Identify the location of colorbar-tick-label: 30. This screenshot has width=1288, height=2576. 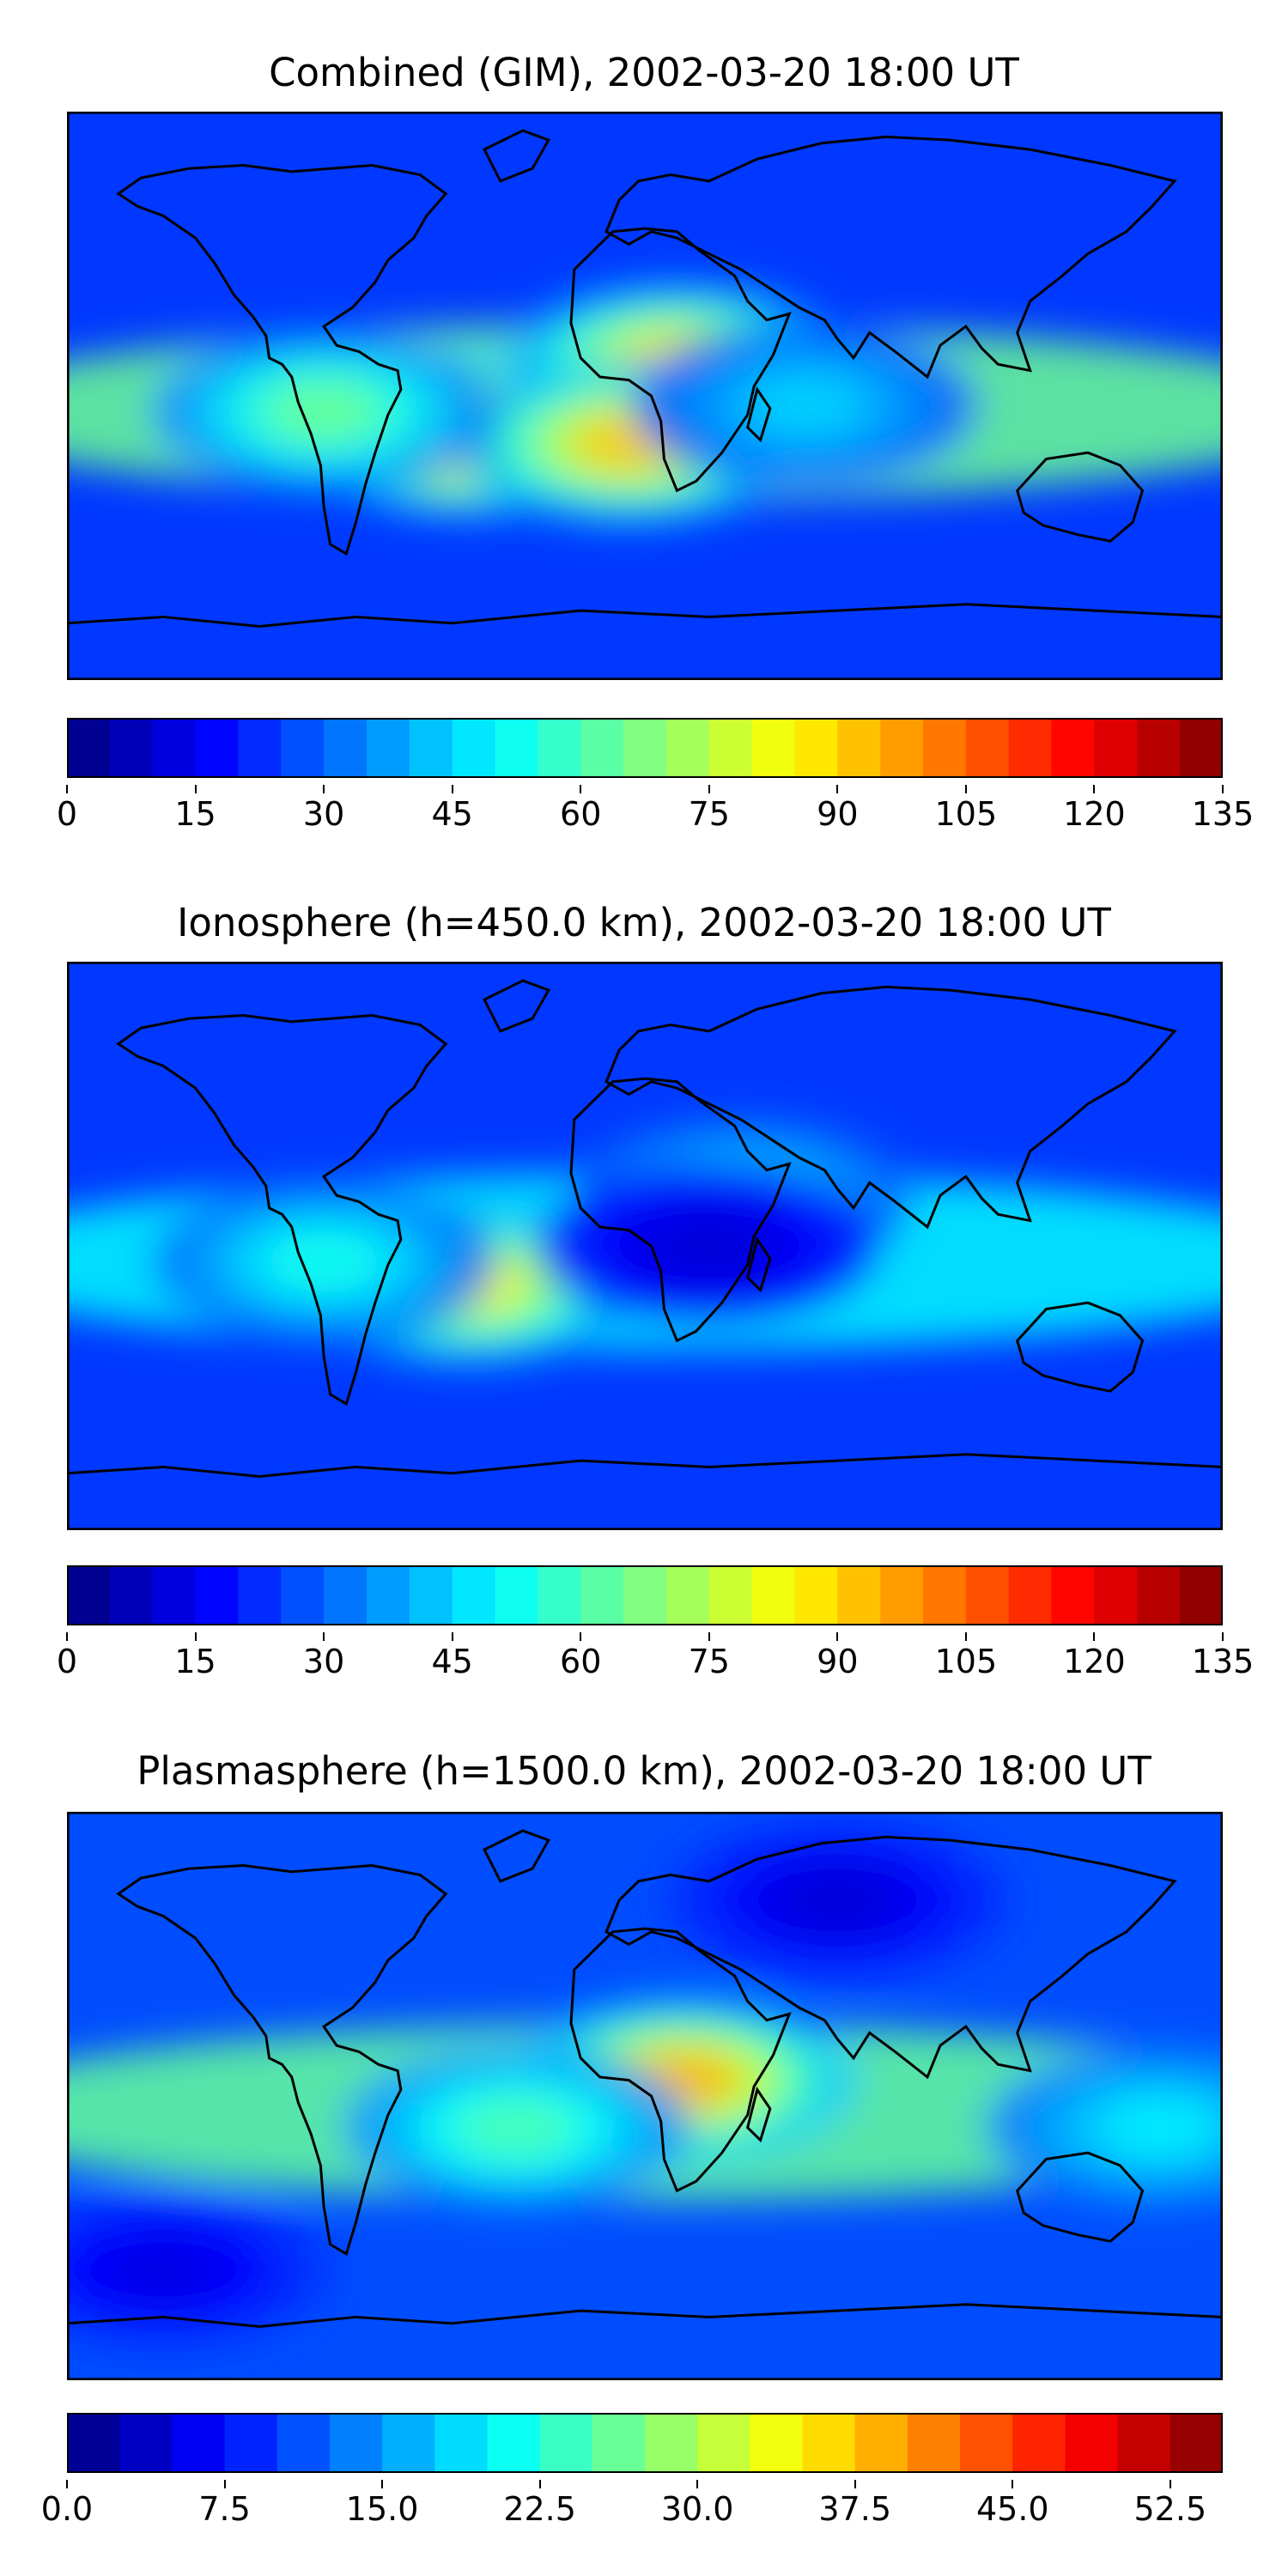
(323, 814).